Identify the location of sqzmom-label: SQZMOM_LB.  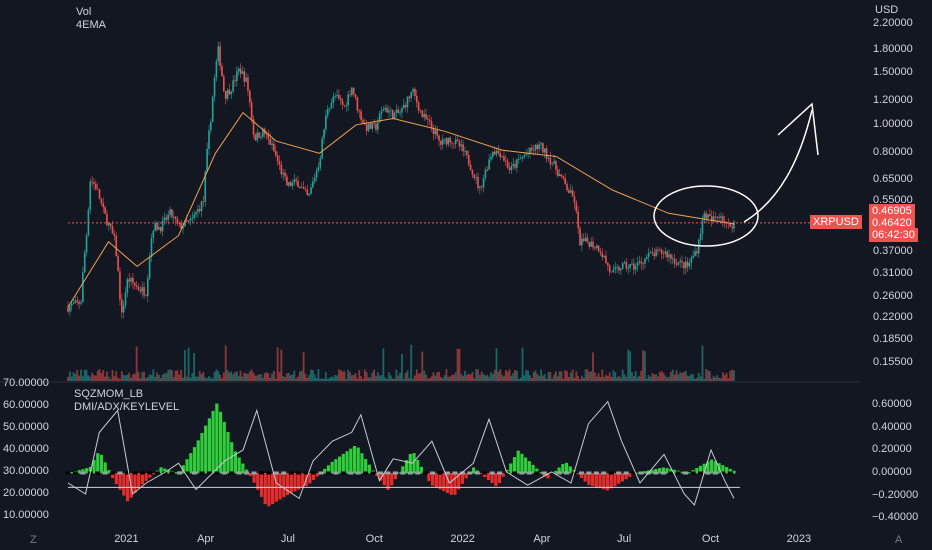
(109, 394).